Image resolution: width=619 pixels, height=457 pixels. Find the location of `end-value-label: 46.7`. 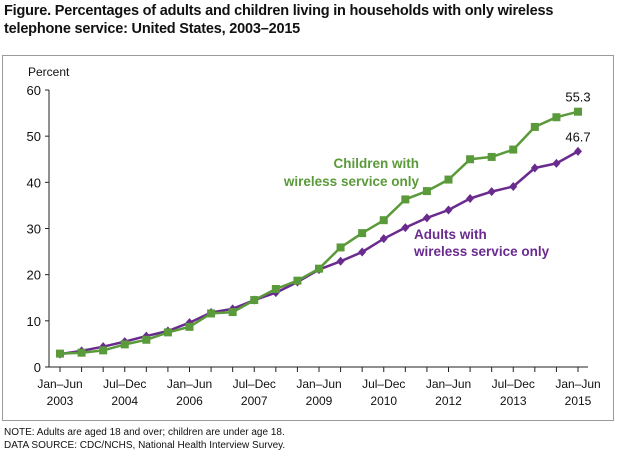

end-value-label: 46.7 is located at coordinates (577, 136).